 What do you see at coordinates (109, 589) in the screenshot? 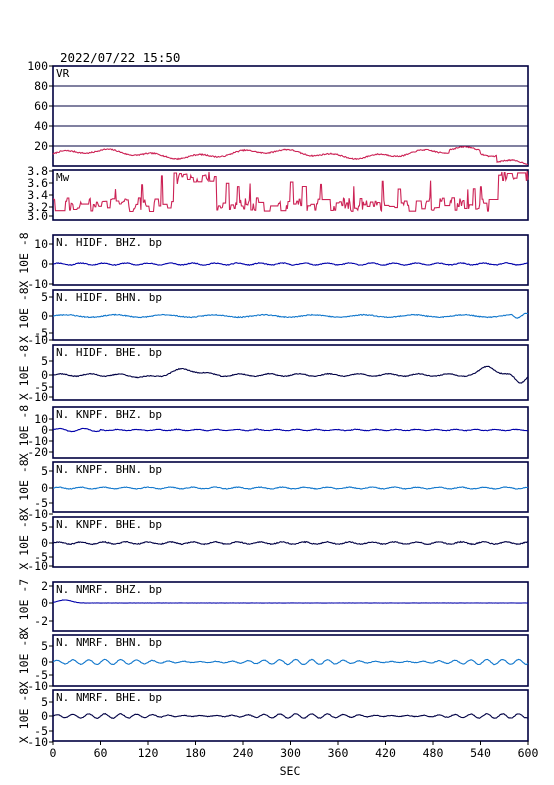
I see `panel-label: N. NMRF. BHZ. bp` at bounding box center [109, 589].